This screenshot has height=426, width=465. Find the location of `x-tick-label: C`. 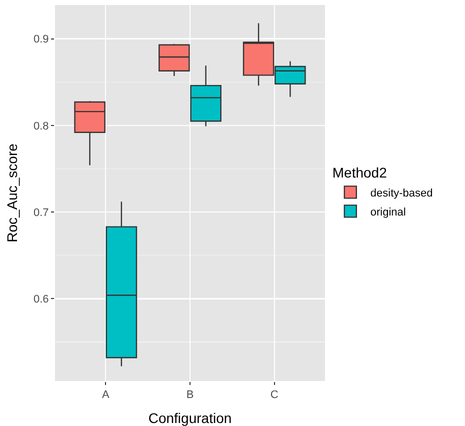

x-tick-label: C is located at coordinates (274, 395).